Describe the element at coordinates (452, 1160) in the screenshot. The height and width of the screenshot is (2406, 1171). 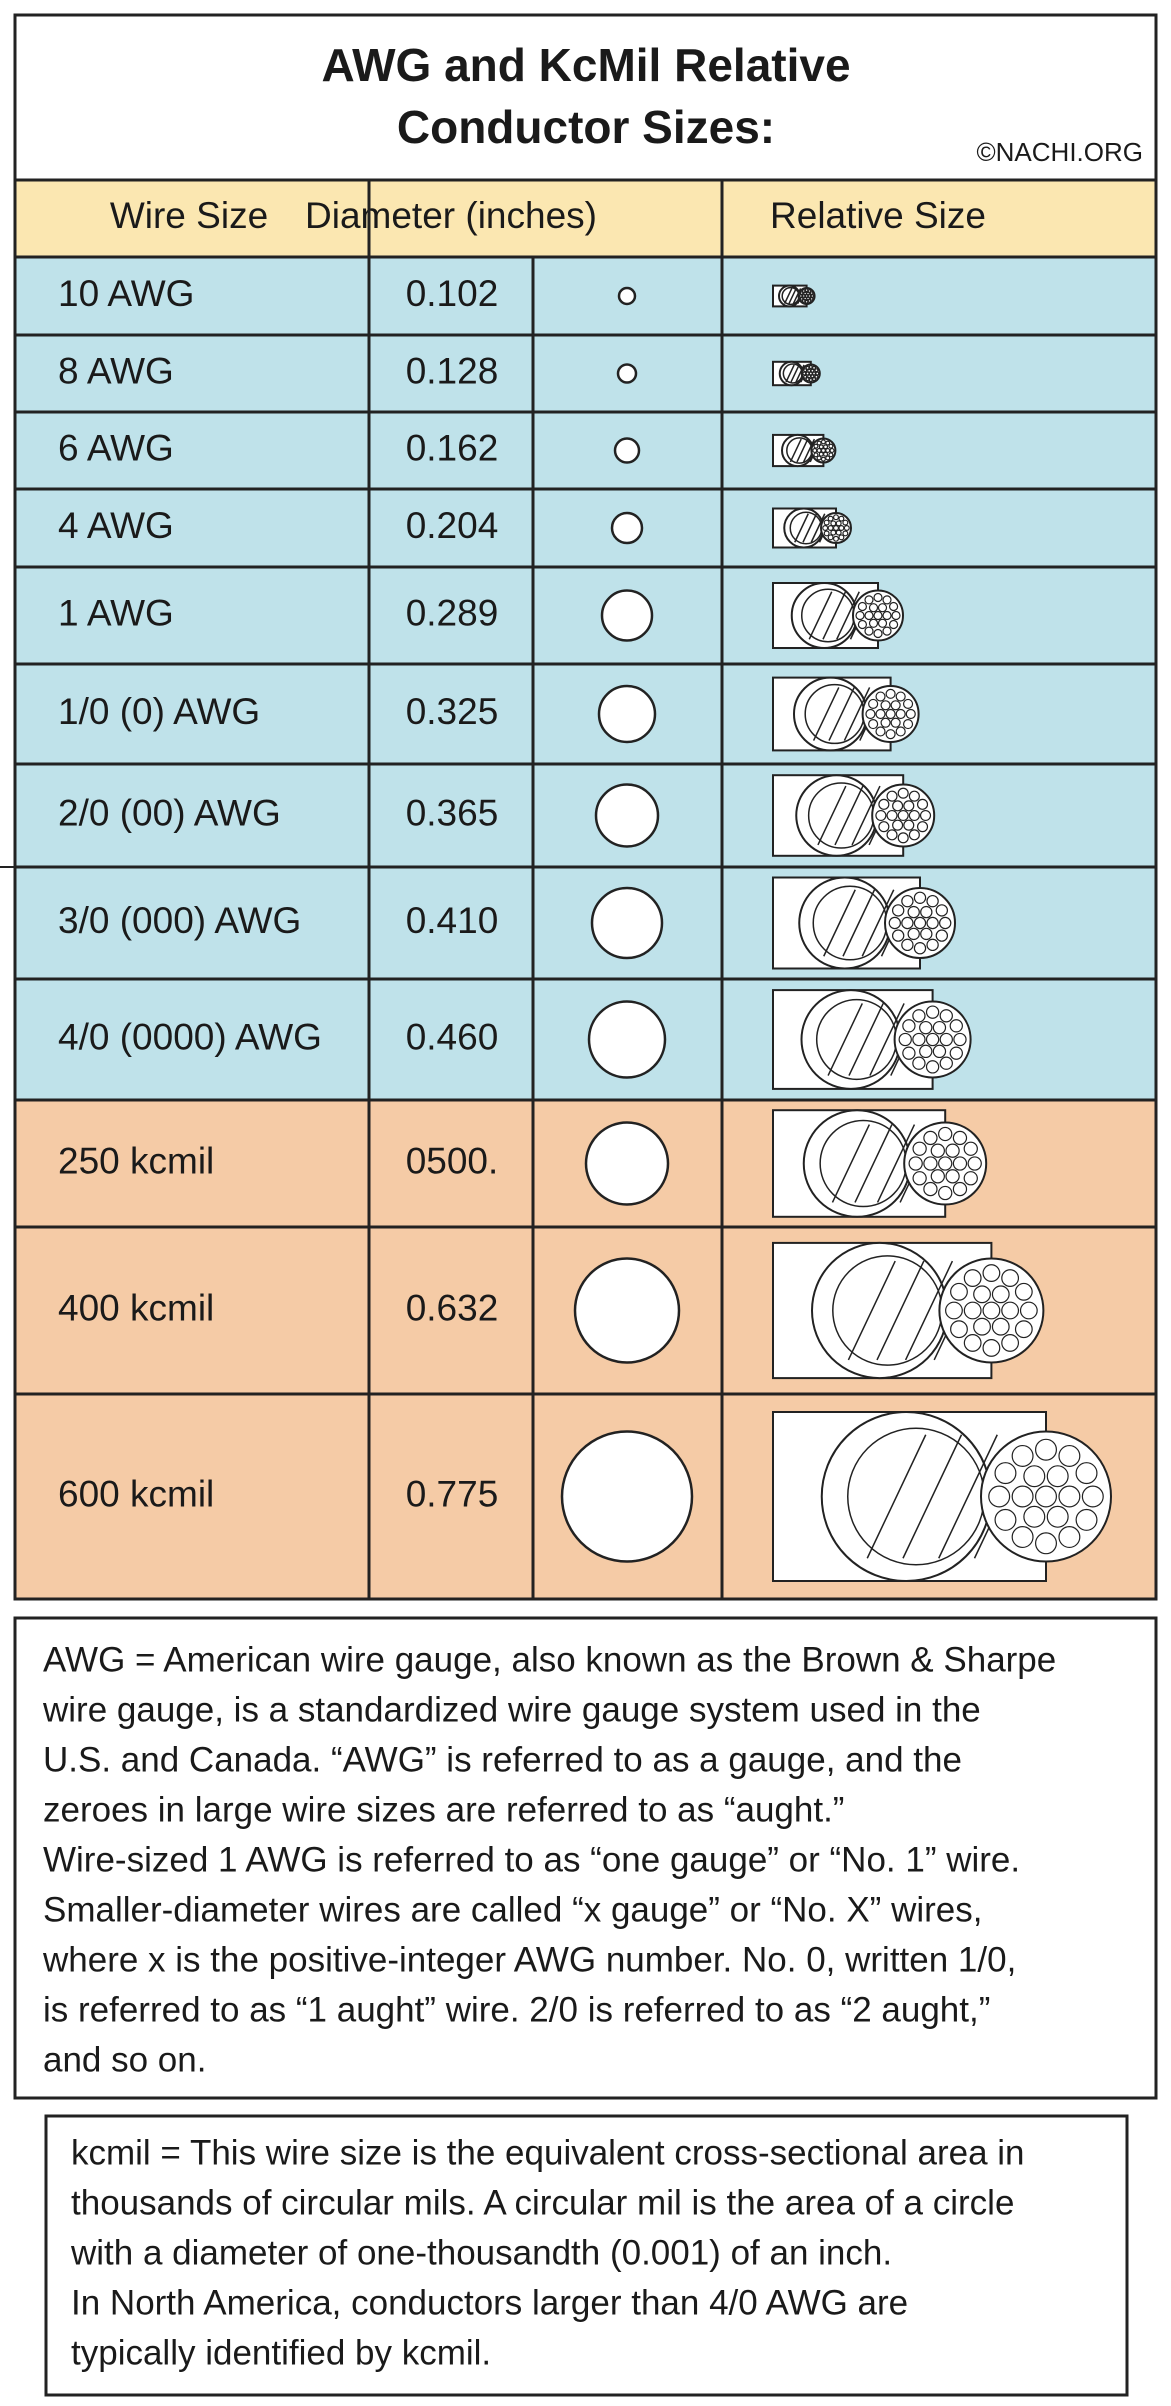
I see `diameter: 0500.` at that location.